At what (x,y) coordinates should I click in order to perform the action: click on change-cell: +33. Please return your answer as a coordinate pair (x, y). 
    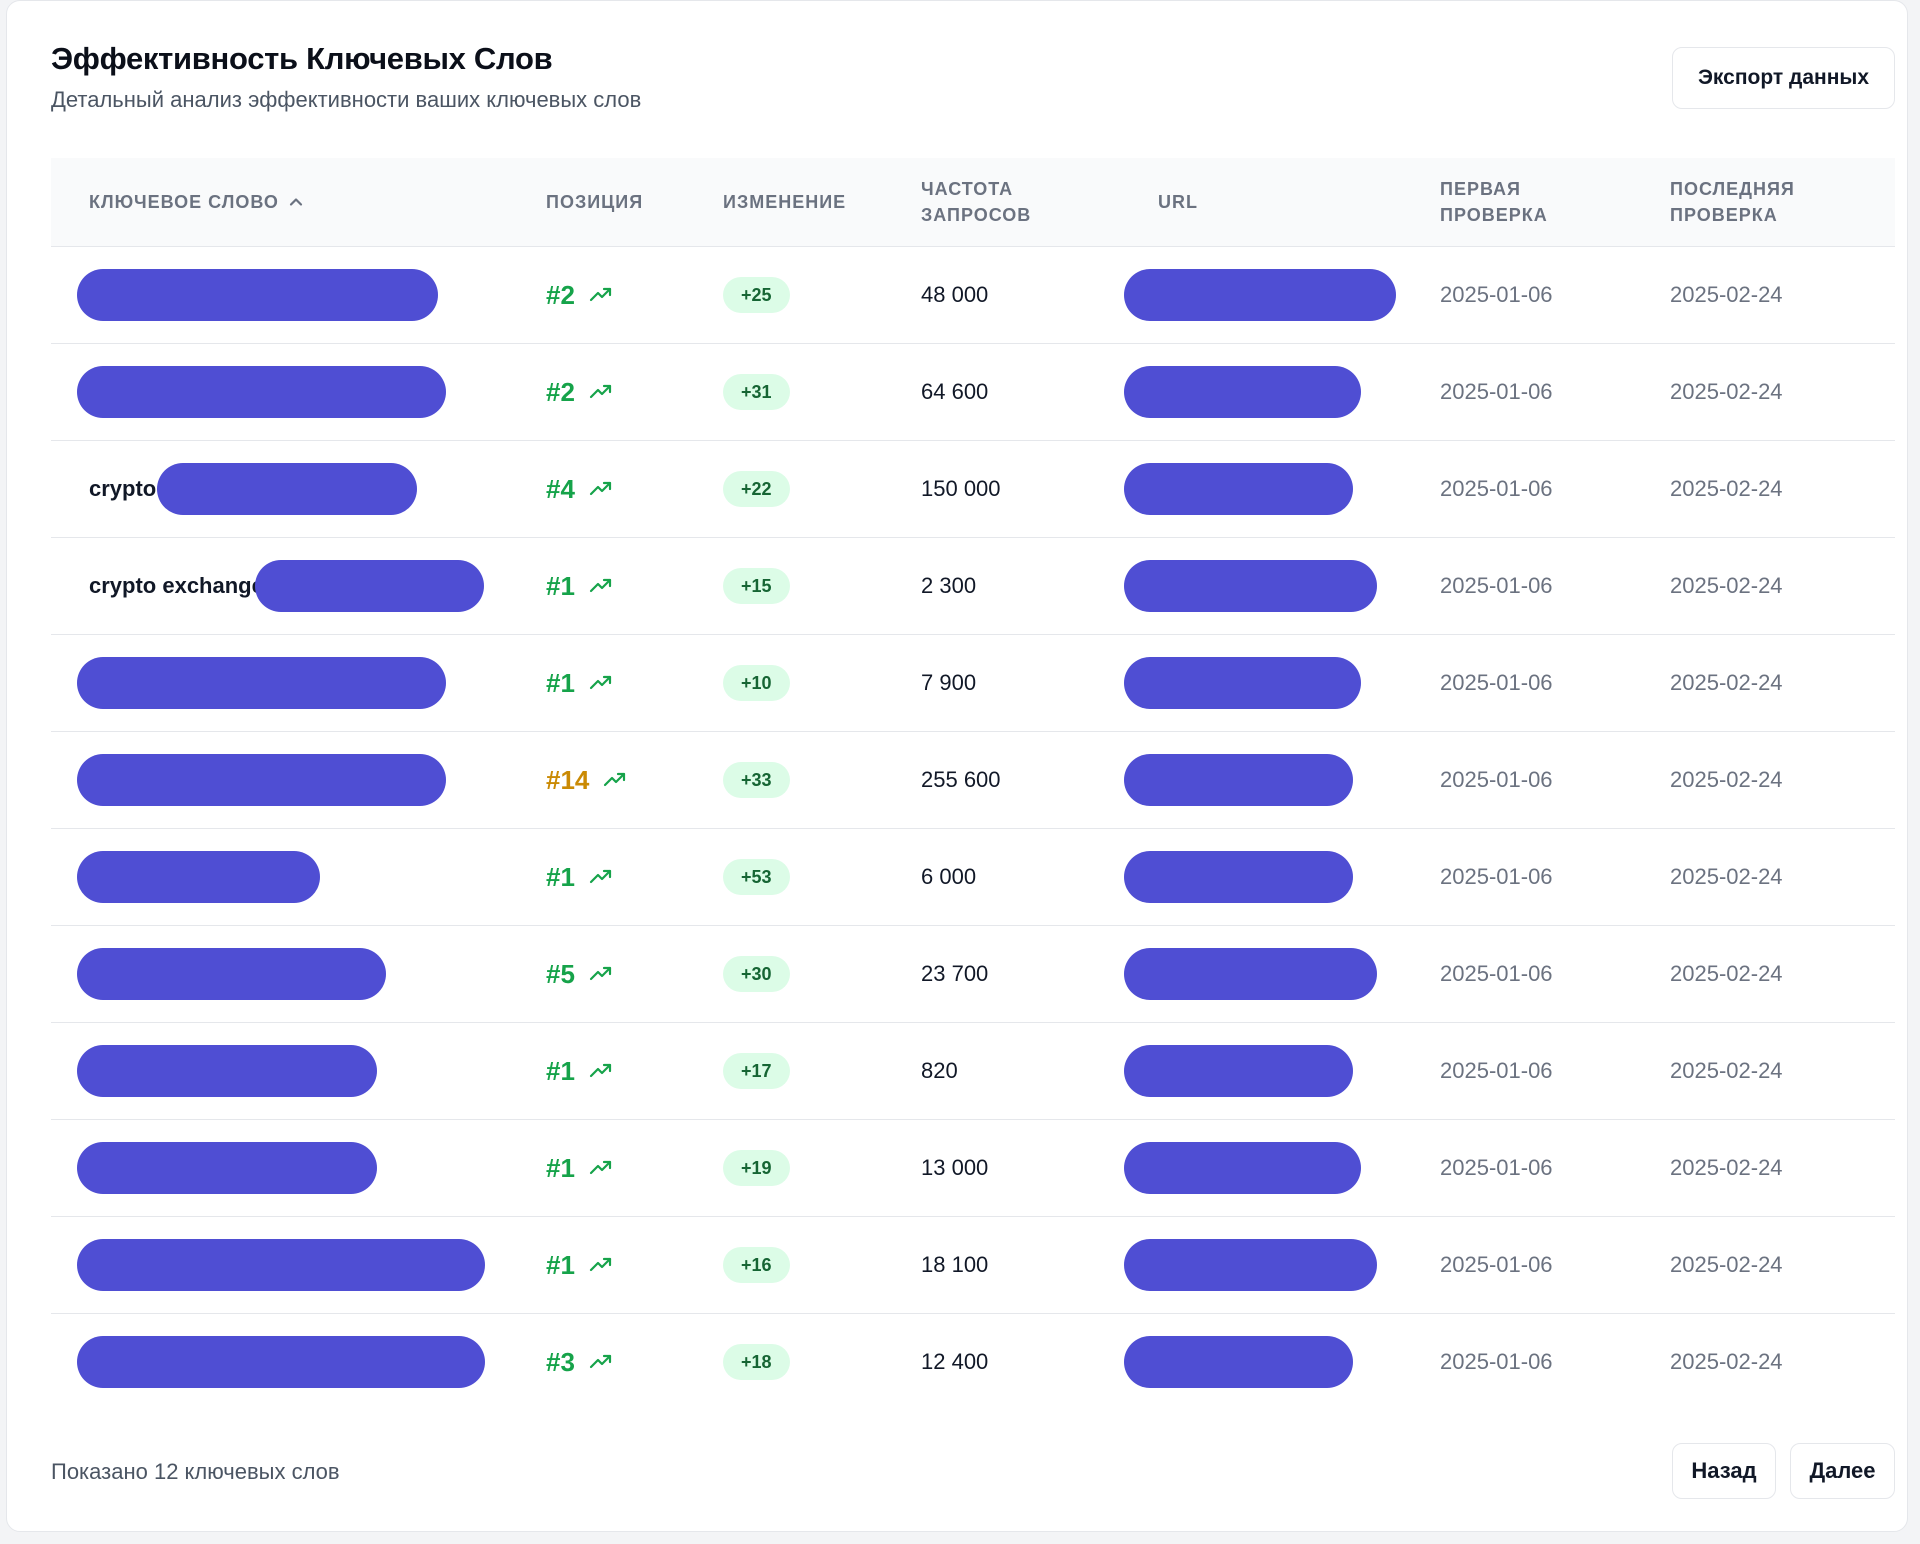
    Looking at the image, I should click on (756, 780).